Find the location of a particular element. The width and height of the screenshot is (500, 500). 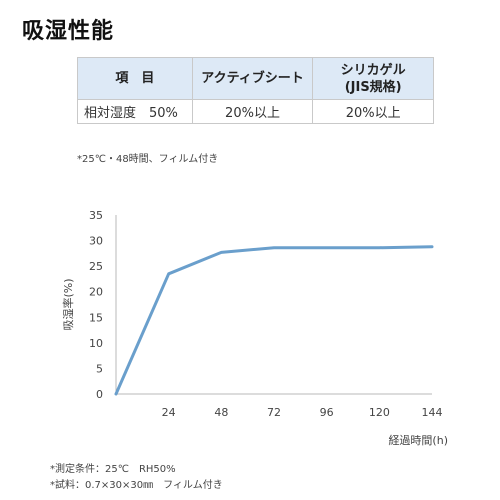

table-row: 相対湿度 50% 20%以上 20%以上 is located at coordinates (255, 111).